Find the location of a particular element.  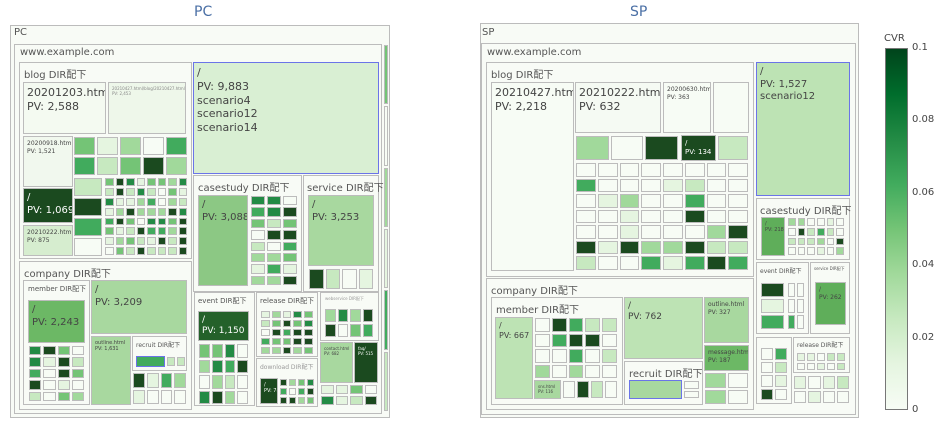

tile: / PV: 1,150 is located at coordinates (223, 326).